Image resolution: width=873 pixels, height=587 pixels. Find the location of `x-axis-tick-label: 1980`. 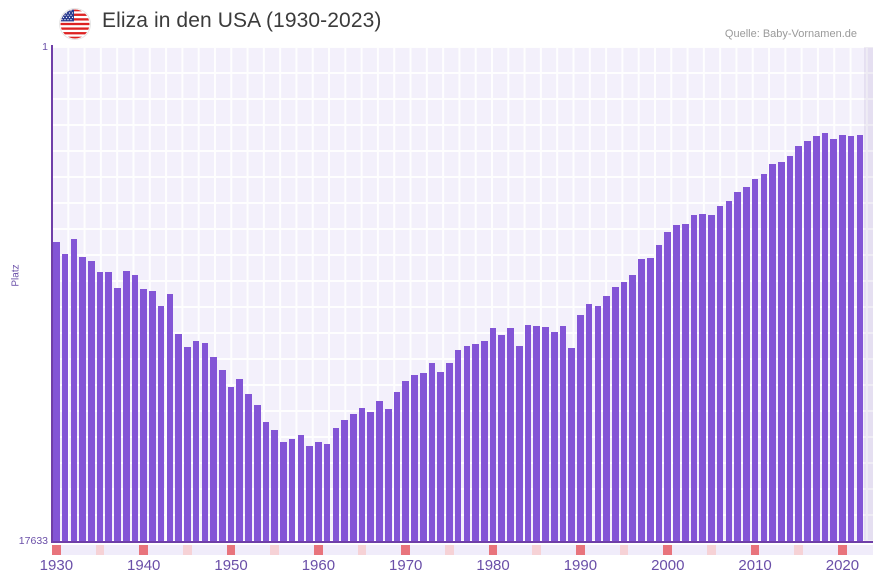

x-axis-tick-label: 1980 is located at coordinates (493, 565).